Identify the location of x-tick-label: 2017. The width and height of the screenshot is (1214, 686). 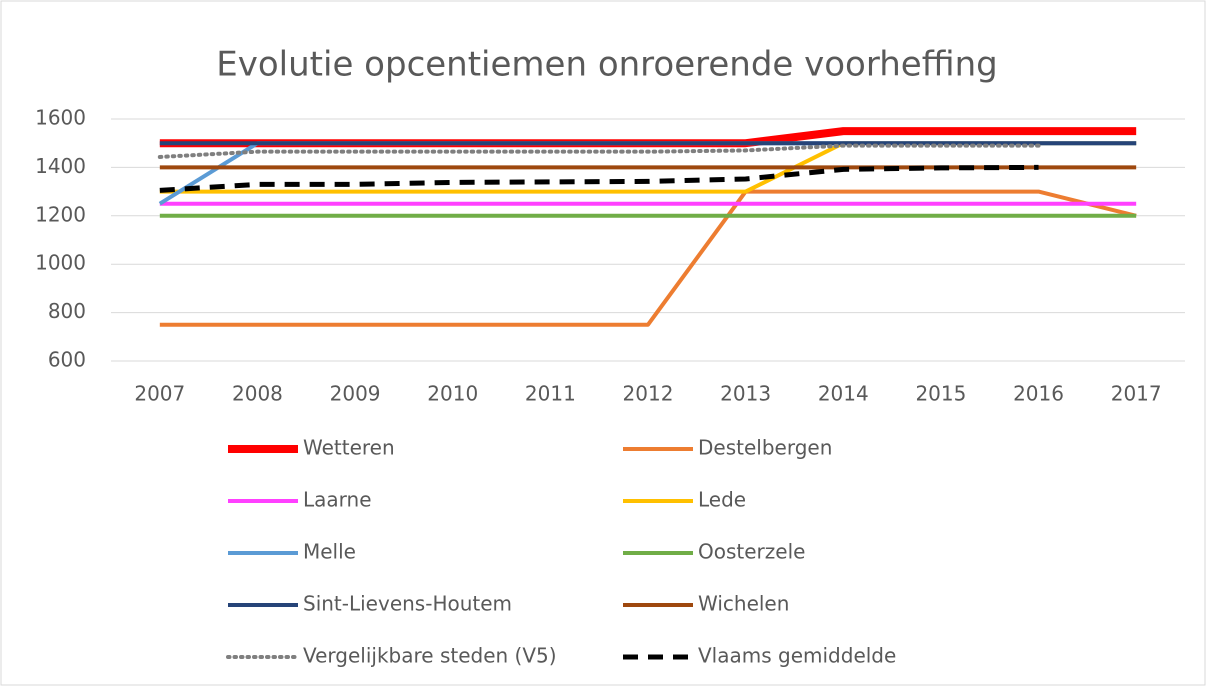
(1136, 394).